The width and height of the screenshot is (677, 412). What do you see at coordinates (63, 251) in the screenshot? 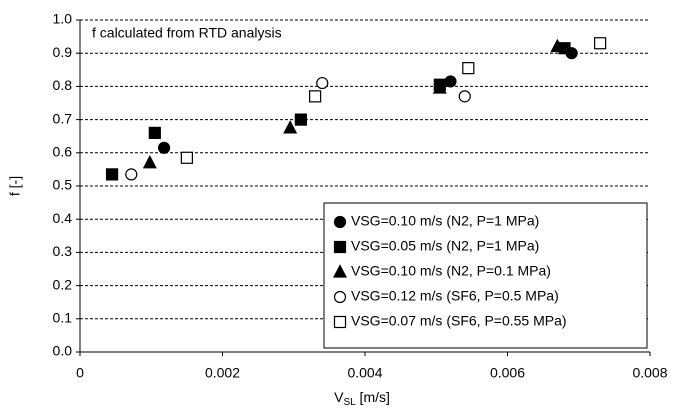
I see `y-tick-label: 0.3` at bounding box center [63, 251].